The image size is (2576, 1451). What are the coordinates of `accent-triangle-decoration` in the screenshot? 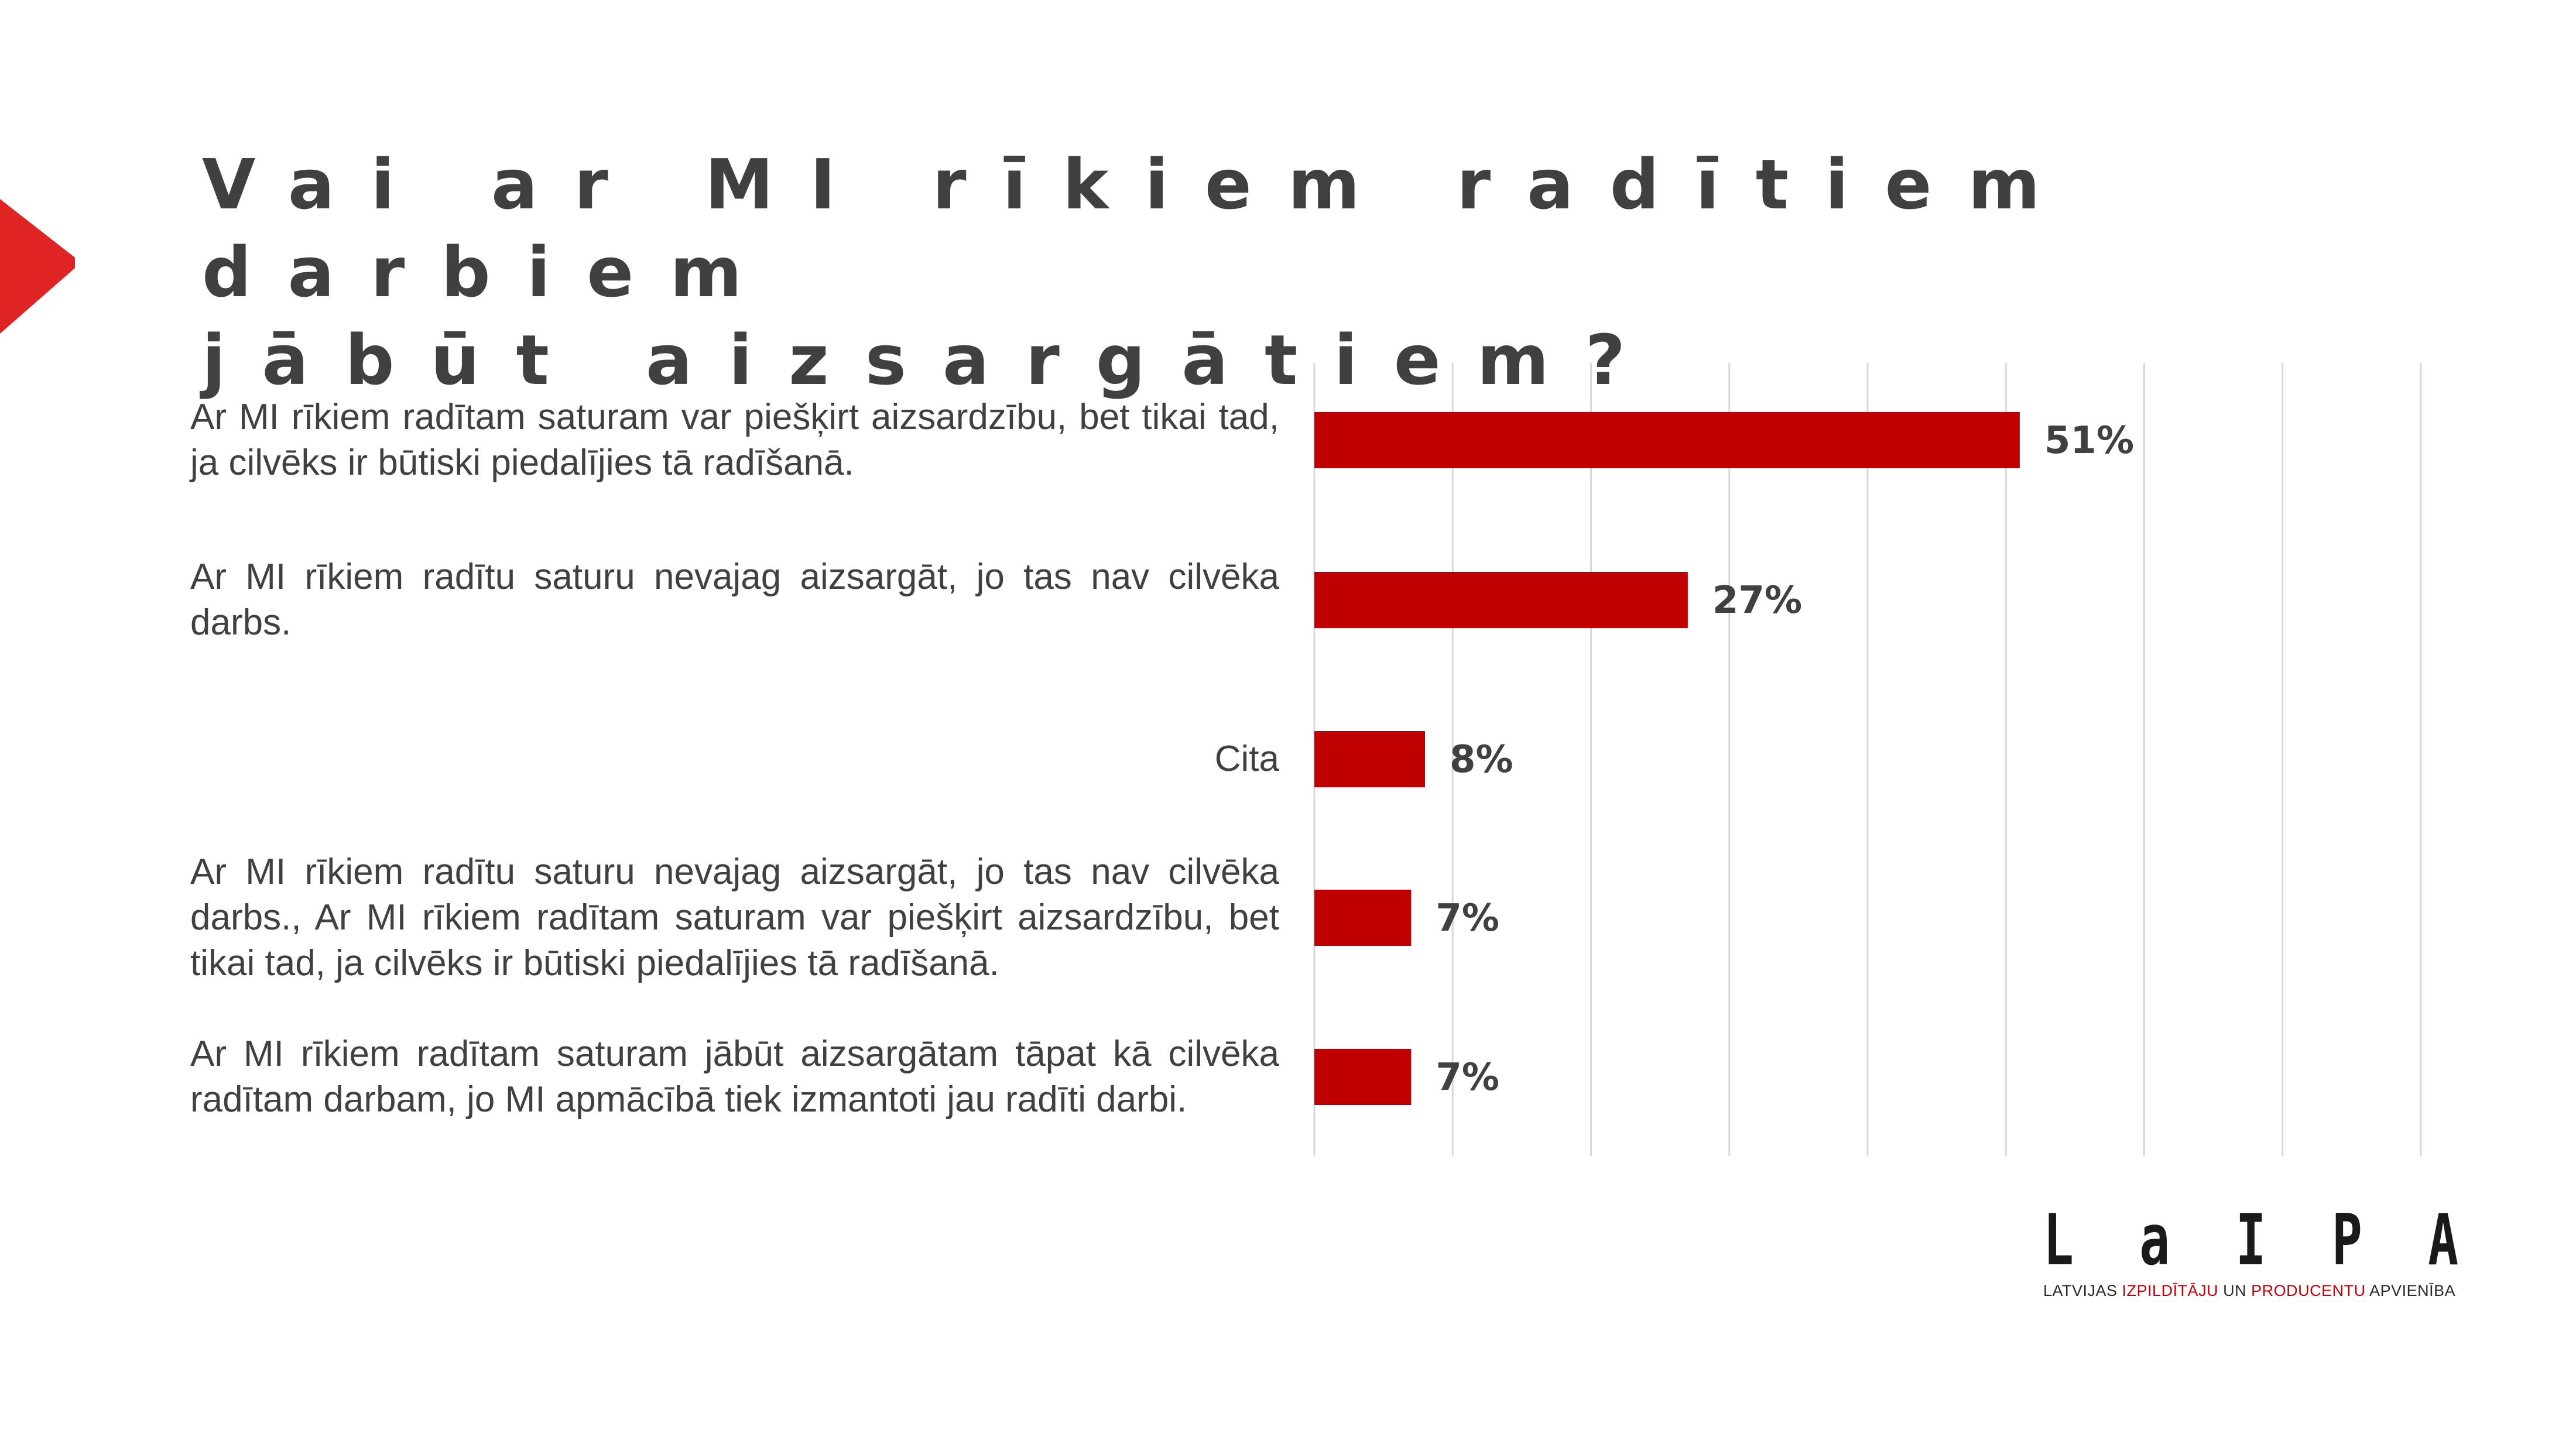 It's located at (38, 266).